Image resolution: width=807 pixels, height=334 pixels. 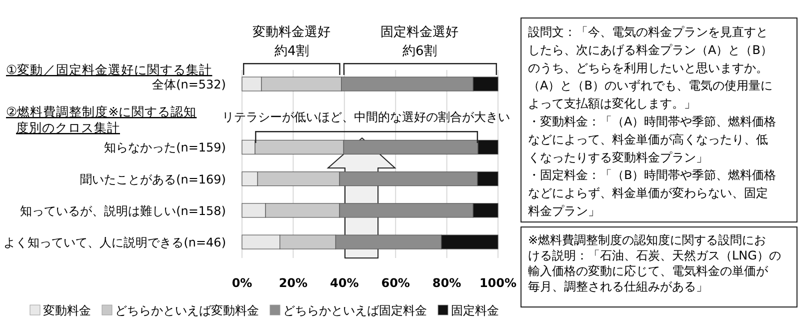 I want to click on annotation: リテラシーが低いほど、中間的な選好の割合が大きい, so click(x=366, y=117).